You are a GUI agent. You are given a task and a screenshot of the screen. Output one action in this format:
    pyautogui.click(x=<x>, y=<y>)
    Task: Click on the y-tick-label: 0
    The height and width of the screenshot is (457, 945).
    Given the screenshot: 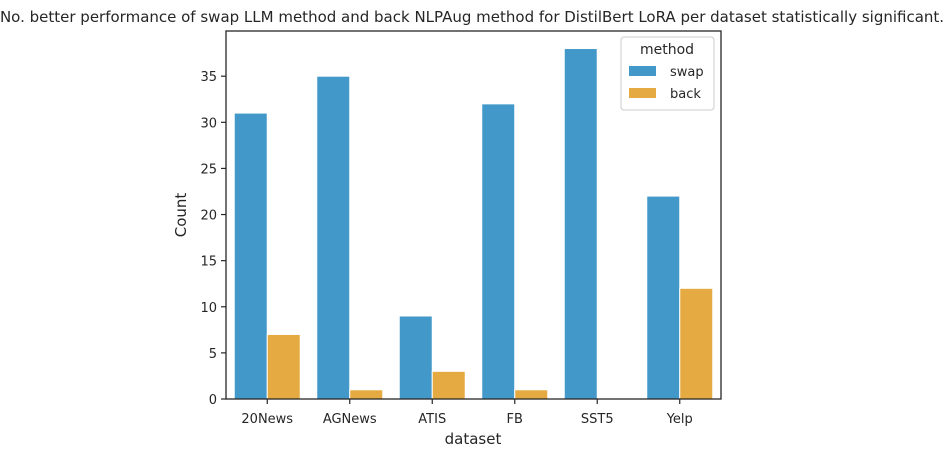 What is the action you would take?
    pyautogui.click(x=213, y=400)
    